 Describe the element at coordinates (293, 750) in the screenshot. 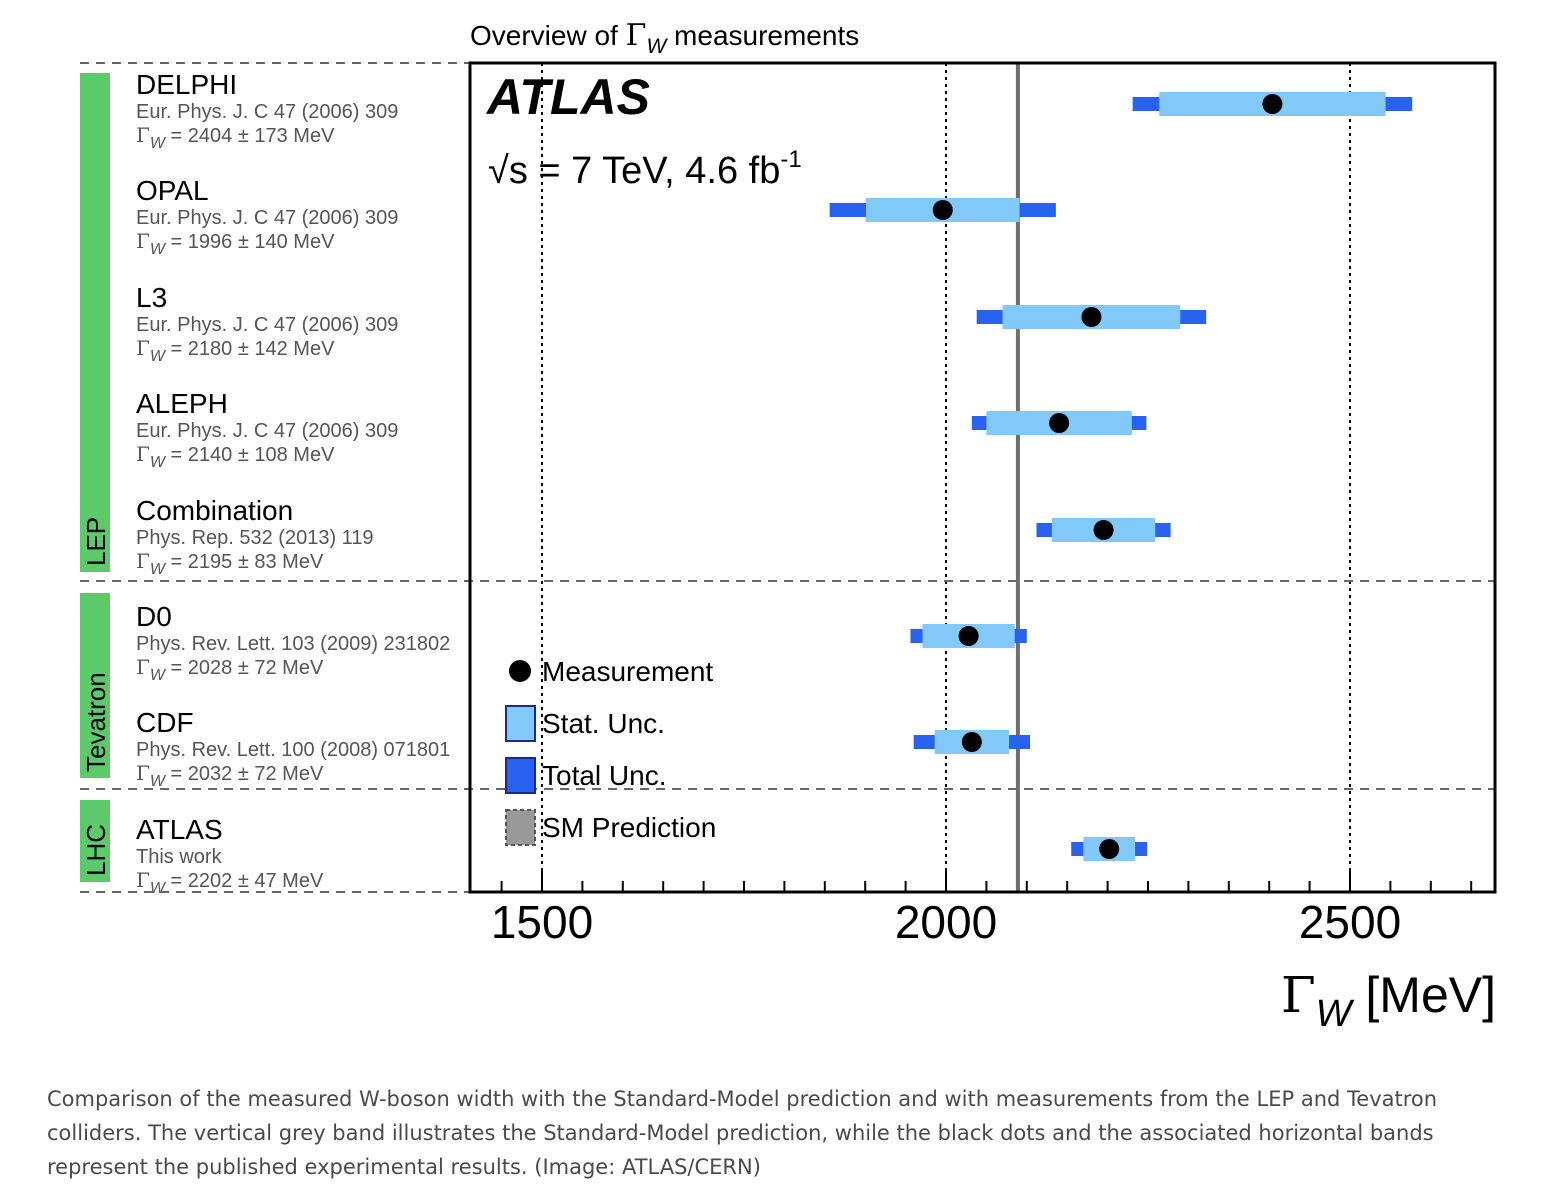

I see `reference-text: Phys. Rev. Lett. 100 (2008) 071801` at that location.